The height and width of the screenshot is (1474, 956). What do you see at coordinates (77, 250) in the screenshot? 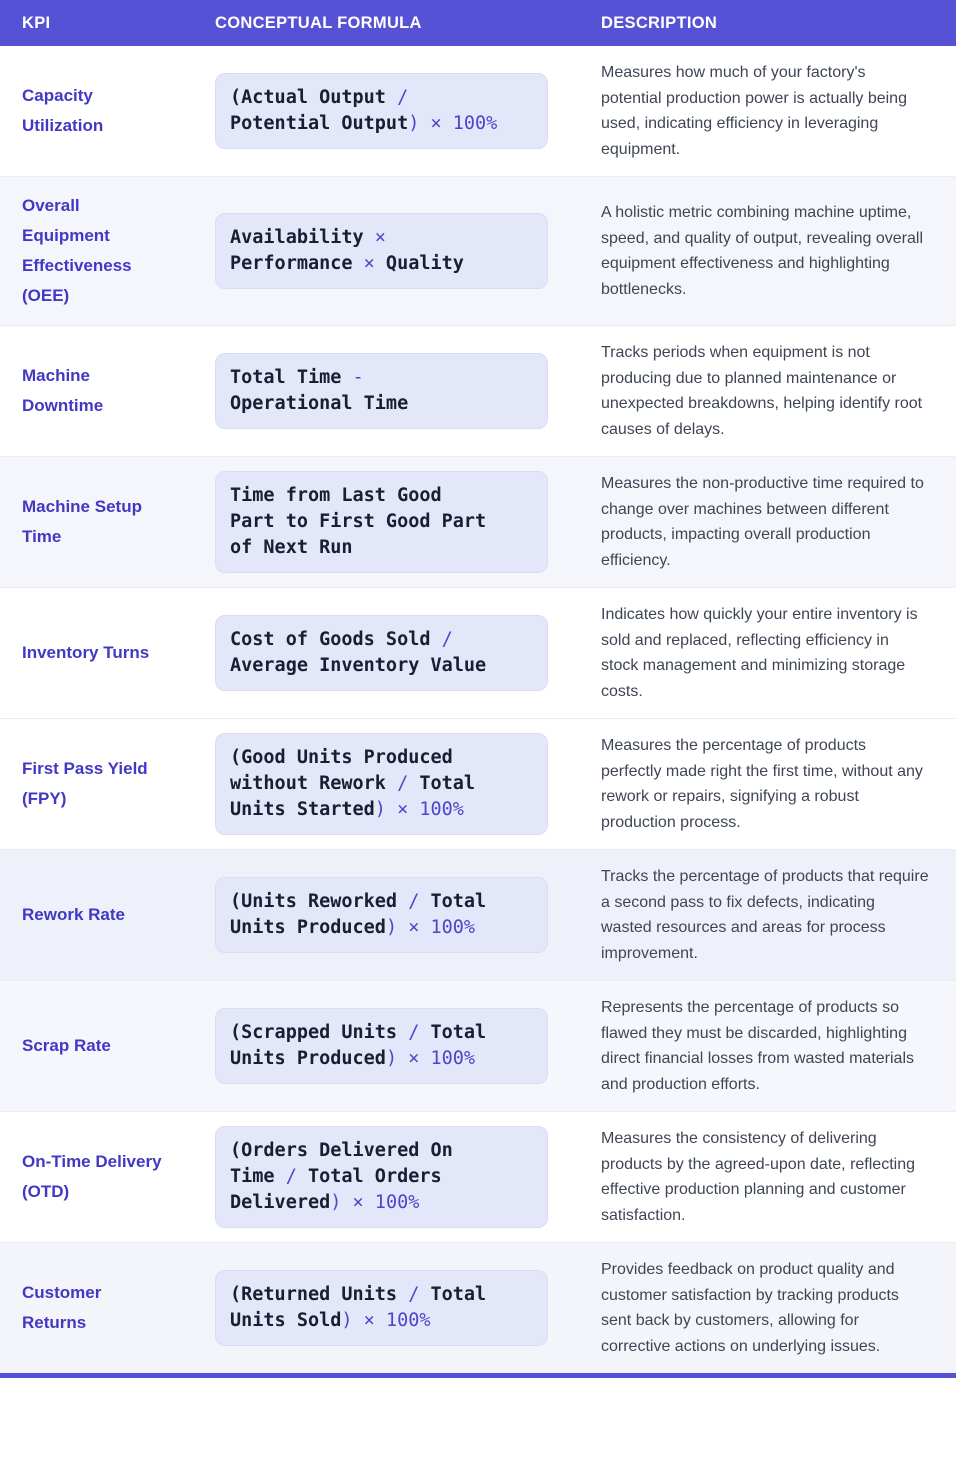
I see `kpi-name: Overall Equipment Effectiveness (OEE)` at bounding box center [77, 250].